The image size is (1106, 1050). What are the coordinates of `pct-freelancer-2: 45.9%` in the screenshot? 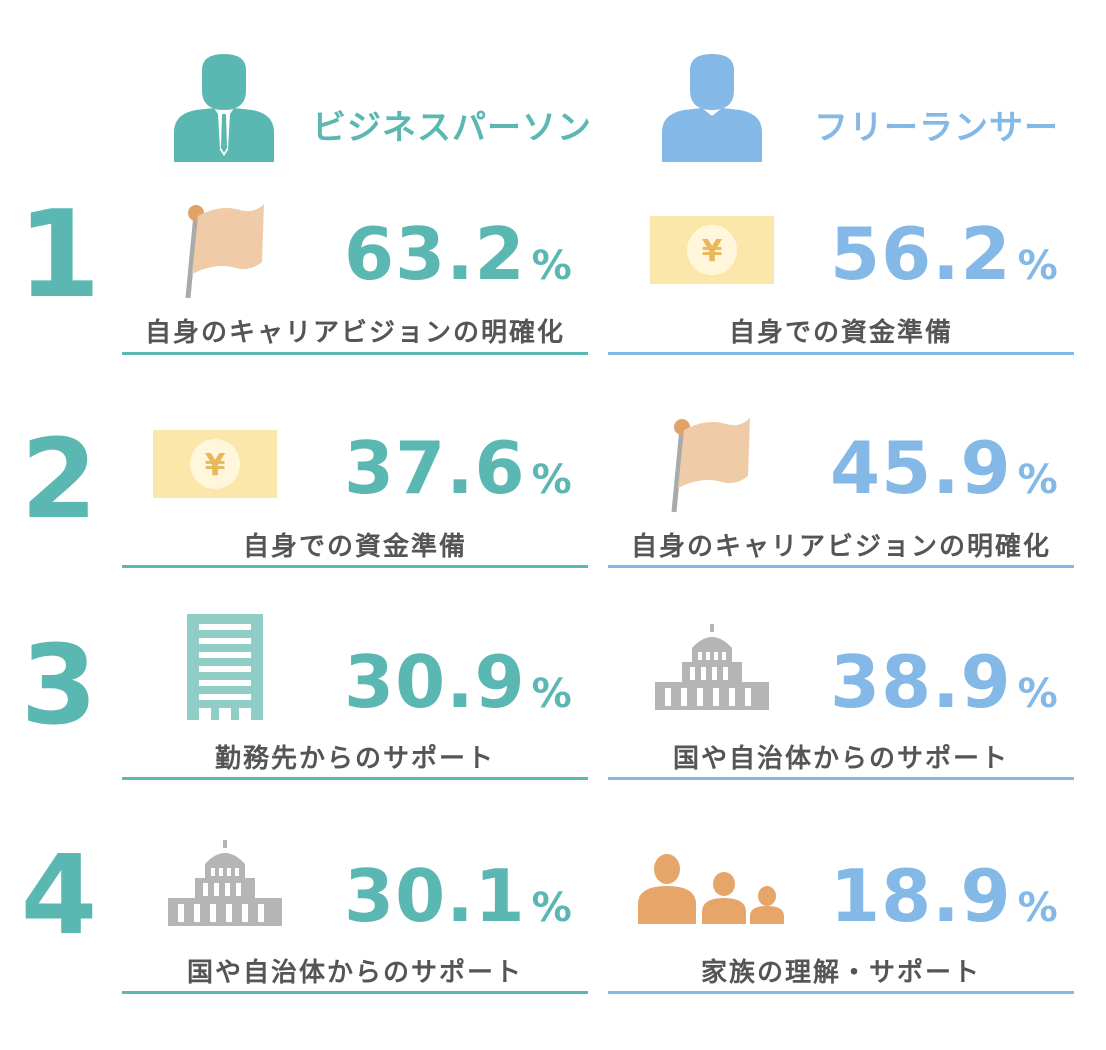 It's located at (944, 468).